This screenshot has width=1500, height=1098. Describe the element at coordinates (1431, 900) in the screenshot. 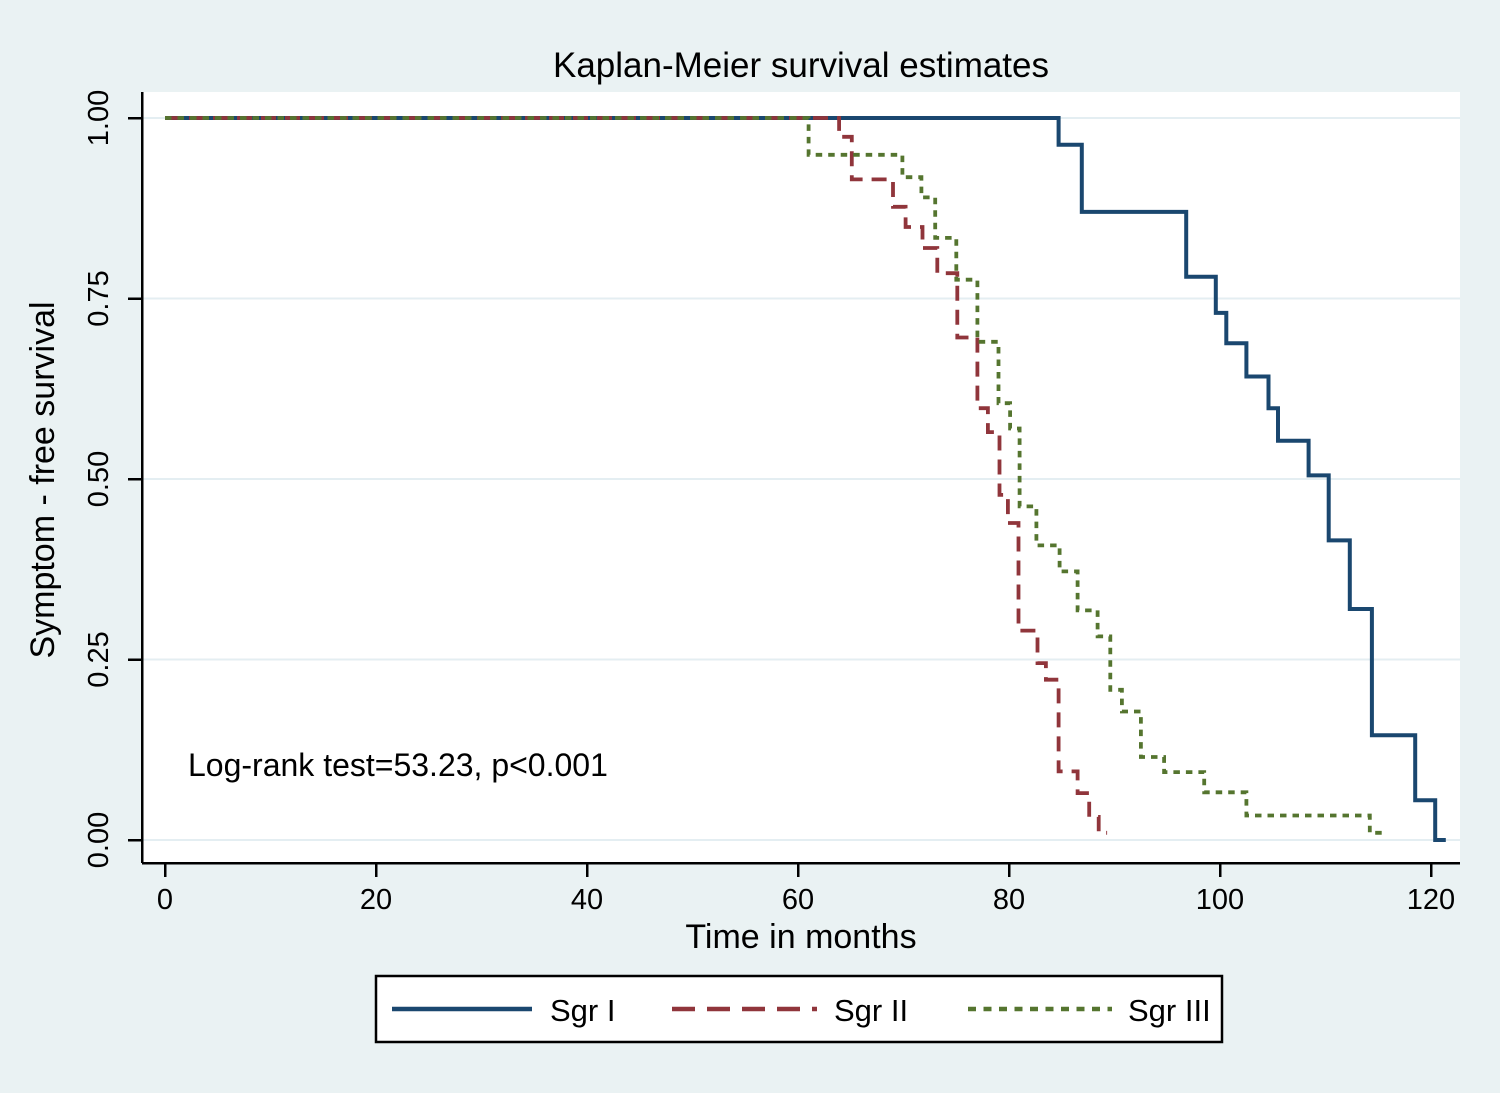

I see `x-tick-label-120: 120` at that location.